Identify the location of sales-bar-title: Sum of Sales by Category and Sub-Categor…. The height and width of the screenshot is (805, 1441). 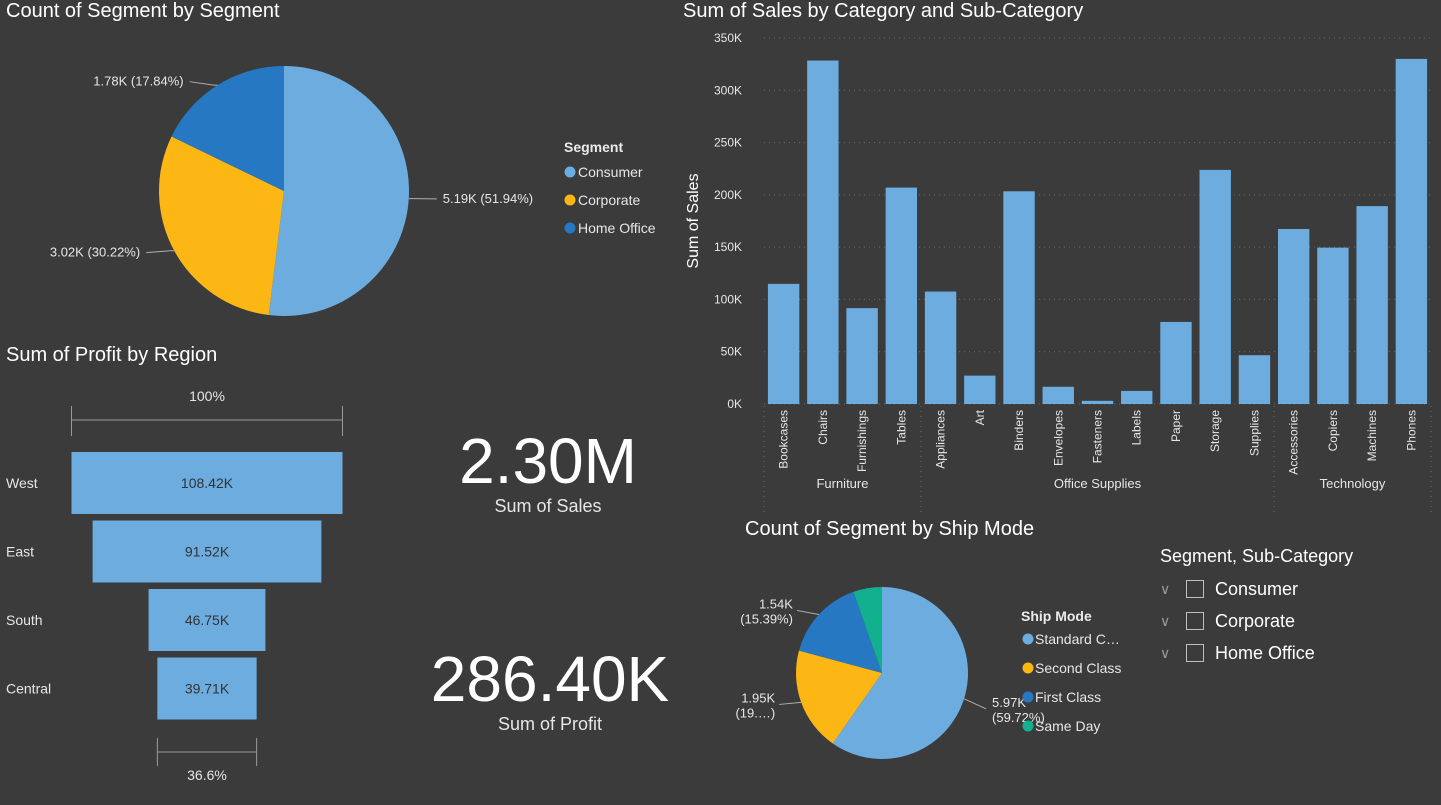
(883, 11).